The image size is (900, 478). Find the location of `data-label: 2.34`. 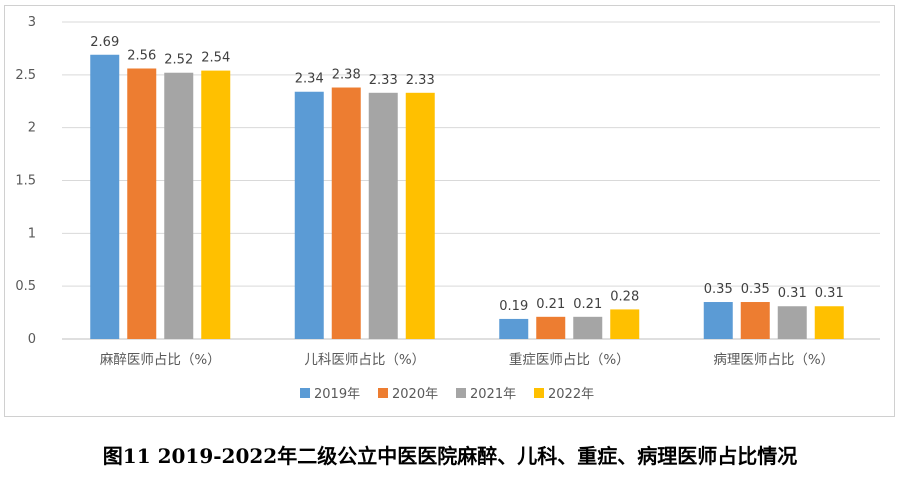

data-label: 2.34 is located at coordinates (309, 79).